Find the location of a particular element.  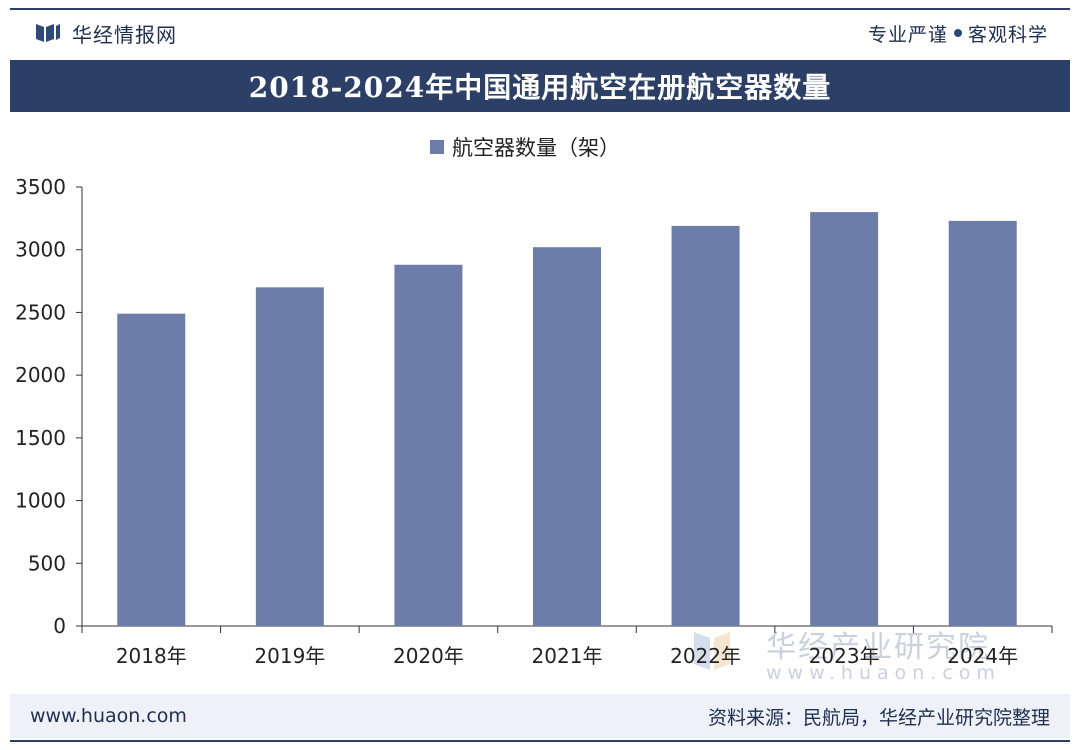

top-bar: 华经情报网 专业严谨 客观科学 is located at coordinates (540, 33).